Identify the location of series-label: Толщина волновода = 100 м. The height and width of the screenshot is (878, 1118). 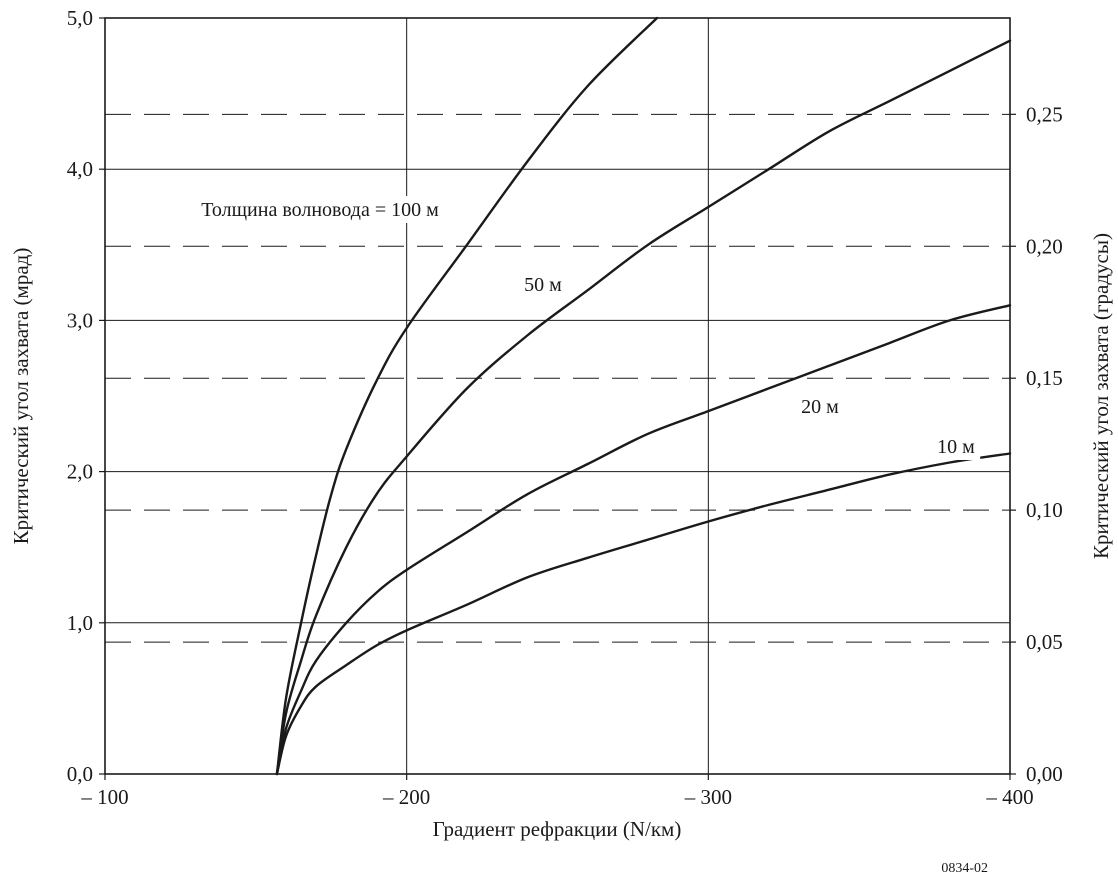
(320, 210).